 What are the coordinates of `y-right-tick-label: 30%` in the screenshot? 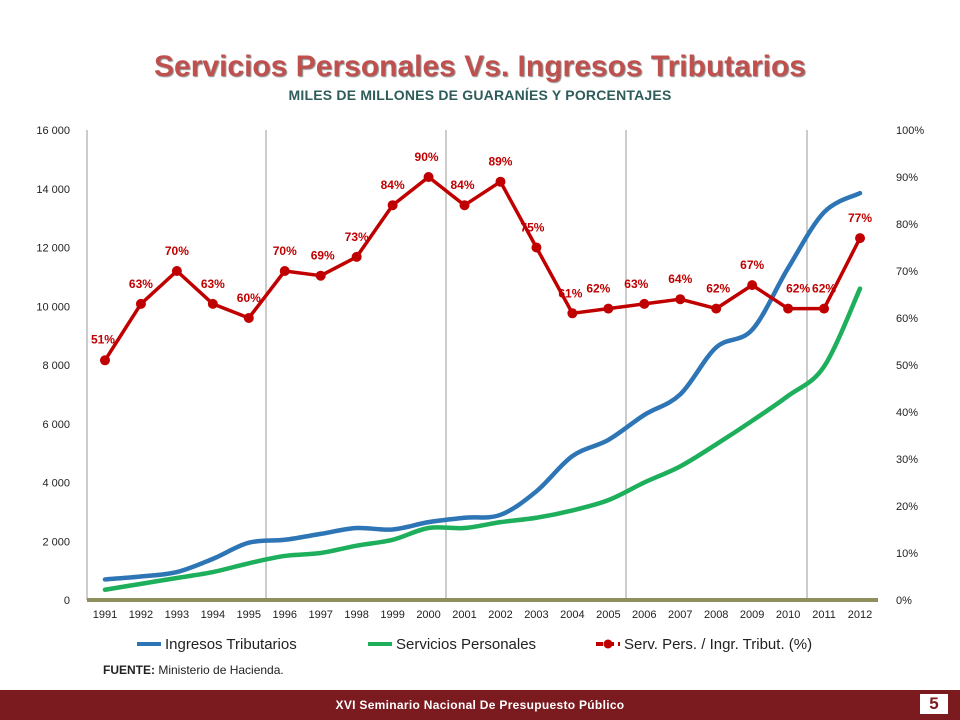 It's located at (907, 460).